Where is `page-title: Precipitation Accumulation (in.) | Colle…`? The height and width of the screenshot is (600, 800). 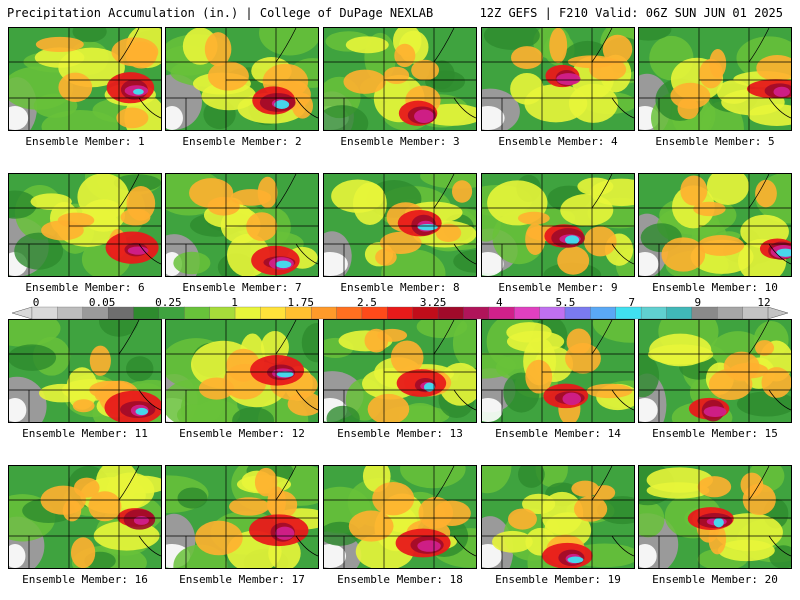
page-title: Precipitation Accumulation (in.) | Colle… is located at coordinates (220, 13).